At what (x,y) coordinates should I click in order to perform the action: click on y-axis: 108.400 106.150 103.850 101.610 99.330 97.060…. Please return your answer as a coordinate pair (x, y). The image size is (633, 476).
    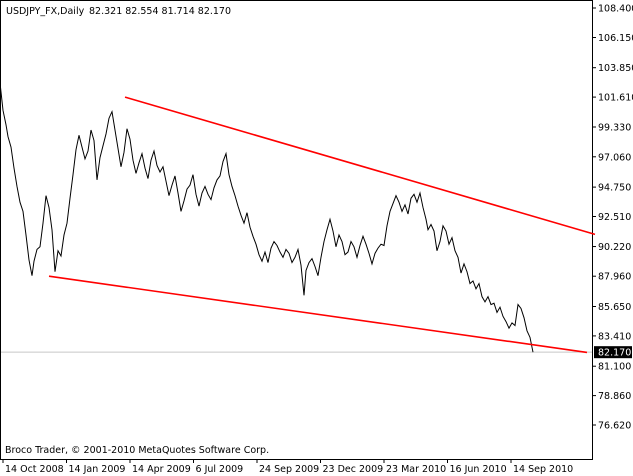
    Looking at the image, I should click on (612, 218).